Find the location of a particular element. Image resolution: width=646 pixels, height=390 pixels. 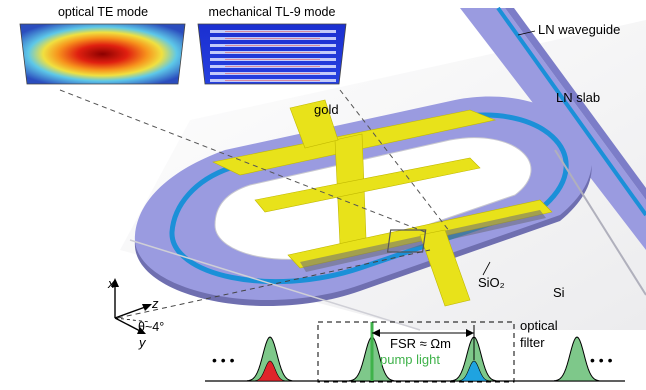

y-axis-label: y is located at coordinates (142, 342).